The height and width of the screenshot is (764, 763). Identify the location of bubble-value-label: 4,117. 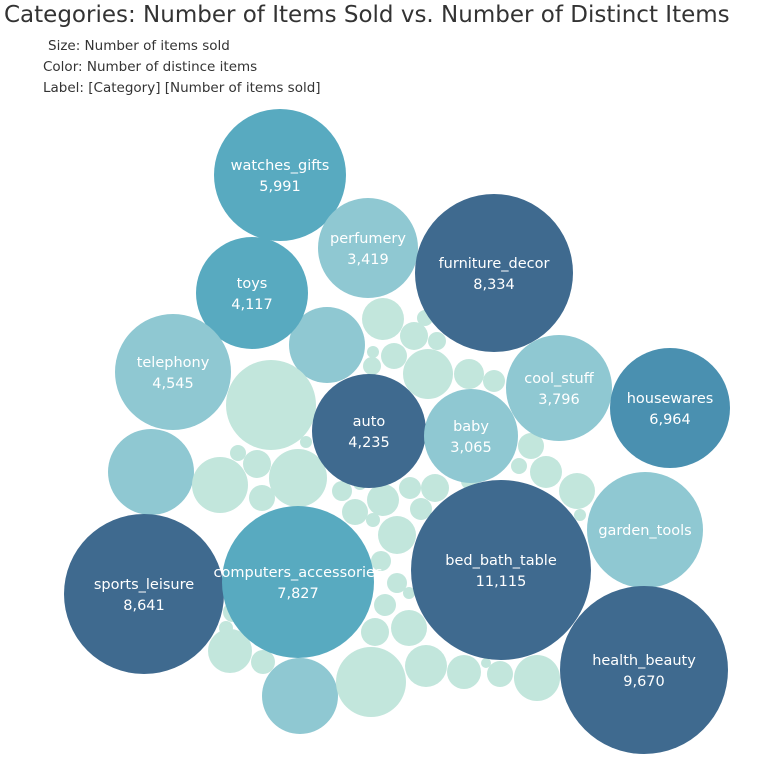
(252, 305).